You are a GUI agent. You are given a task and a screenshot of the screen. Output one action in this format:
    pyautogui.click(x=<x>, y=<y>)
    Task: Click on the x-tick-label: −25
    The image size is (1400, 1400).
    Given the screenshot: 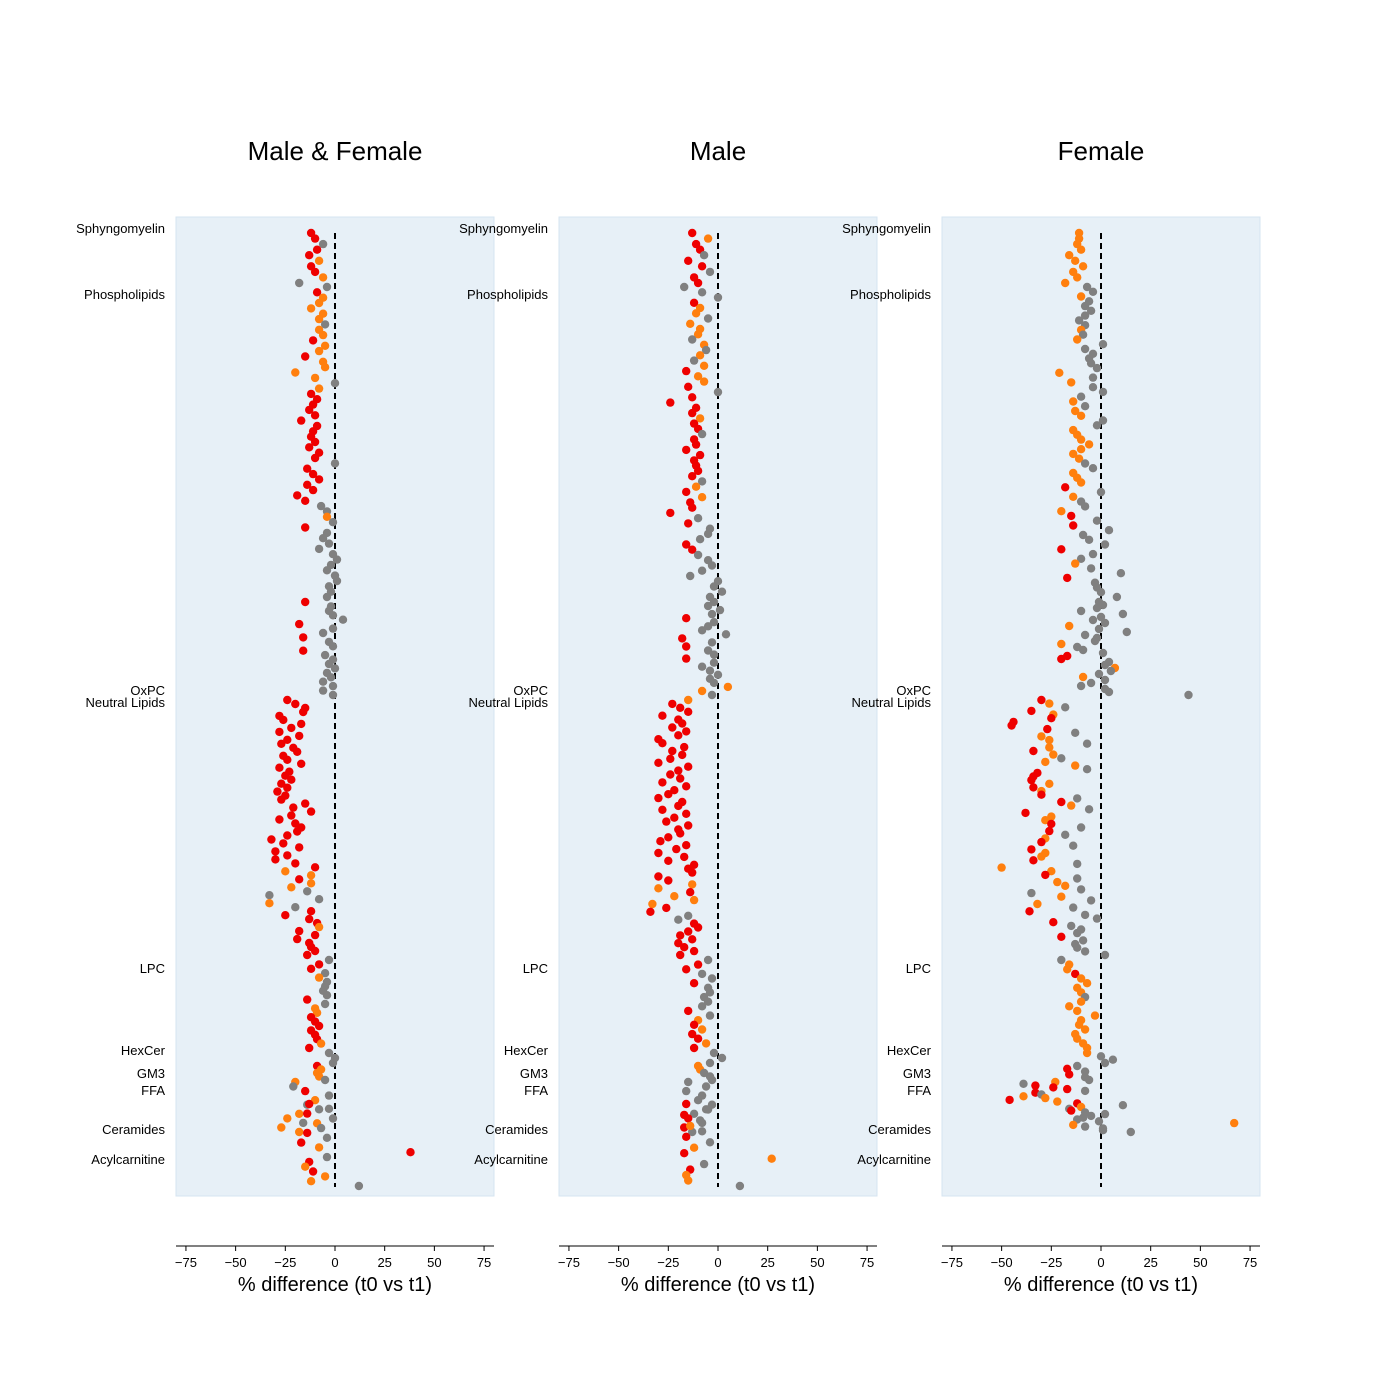 What is the action you would take?
    pyautogui.click(x=1051, y=1262)
    